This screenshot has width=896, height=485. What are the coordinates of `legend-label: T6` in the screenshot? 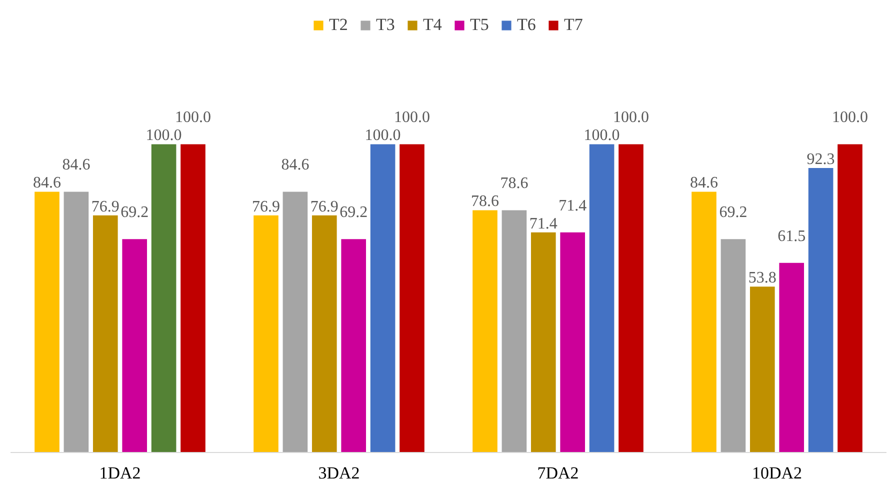 It's located at (527, 25).